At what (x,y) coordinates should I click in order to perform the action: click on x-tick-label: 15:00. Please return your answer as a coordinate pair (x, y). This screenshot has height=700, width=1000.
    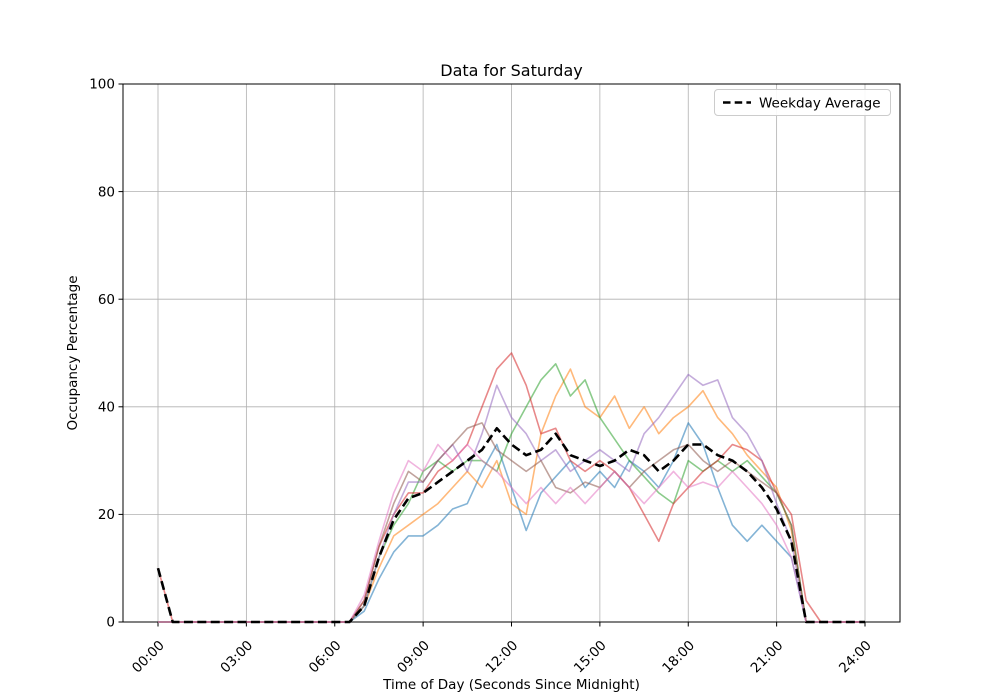
    Looking at the image, I should click on (590, 657).